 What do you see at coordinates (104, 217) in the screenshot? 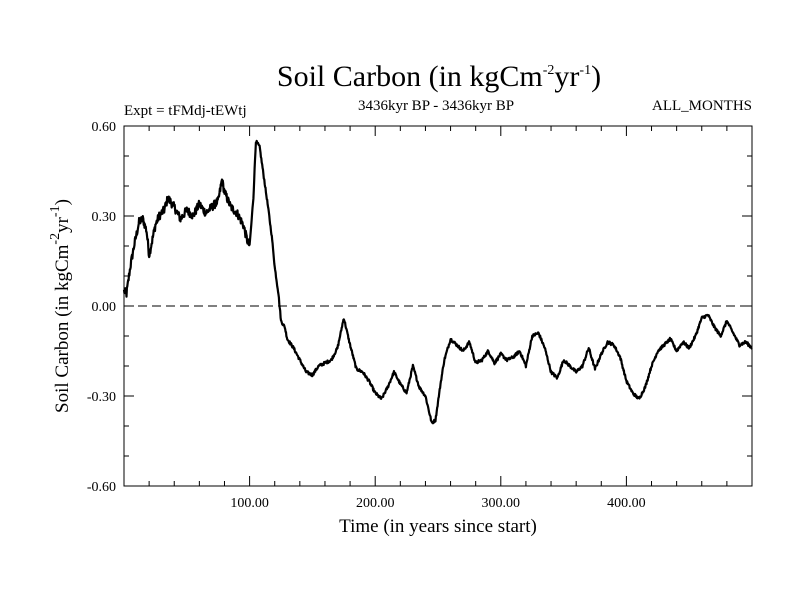
I see `y-tick-label: 0.30` at bounding box center [104, 217].